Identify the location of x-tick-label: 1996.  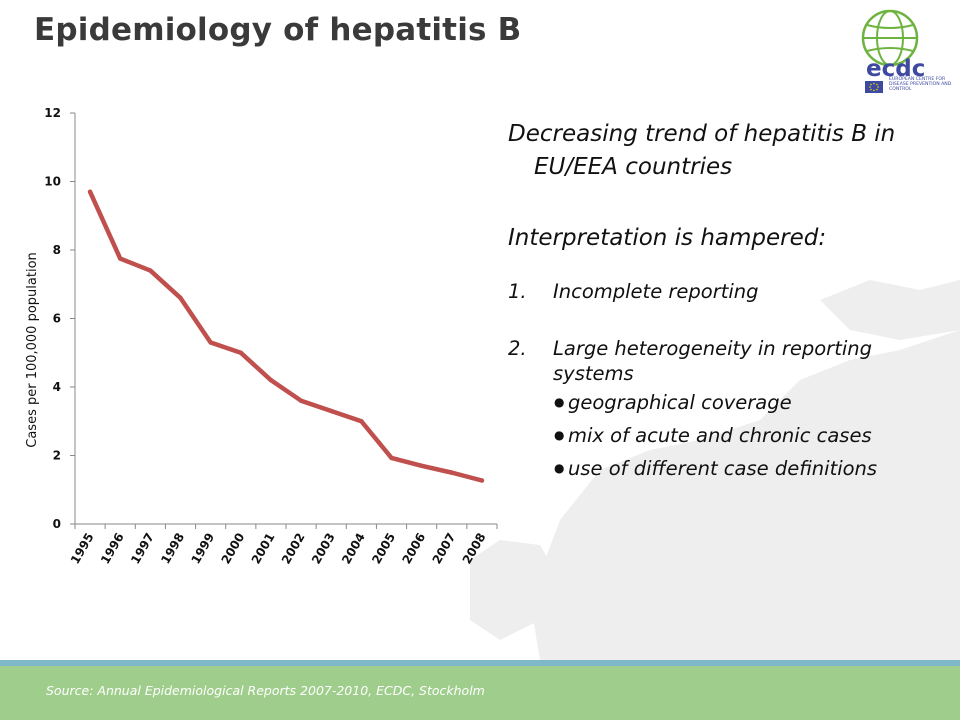
(112, 549).